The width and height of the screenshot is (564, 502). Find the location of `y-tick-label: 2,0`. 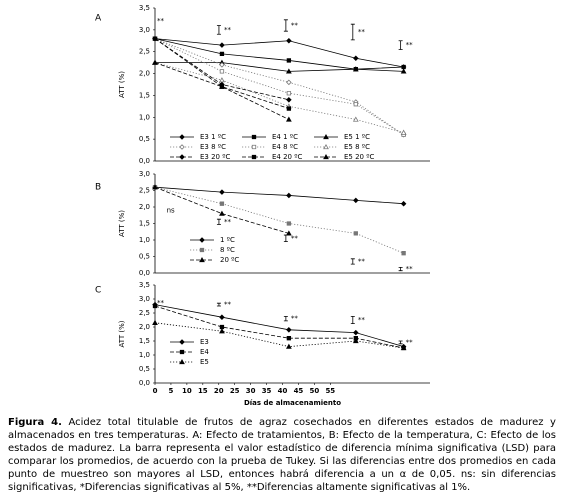

y-tick-label: 2,0 is located at coordinates (144, 207).